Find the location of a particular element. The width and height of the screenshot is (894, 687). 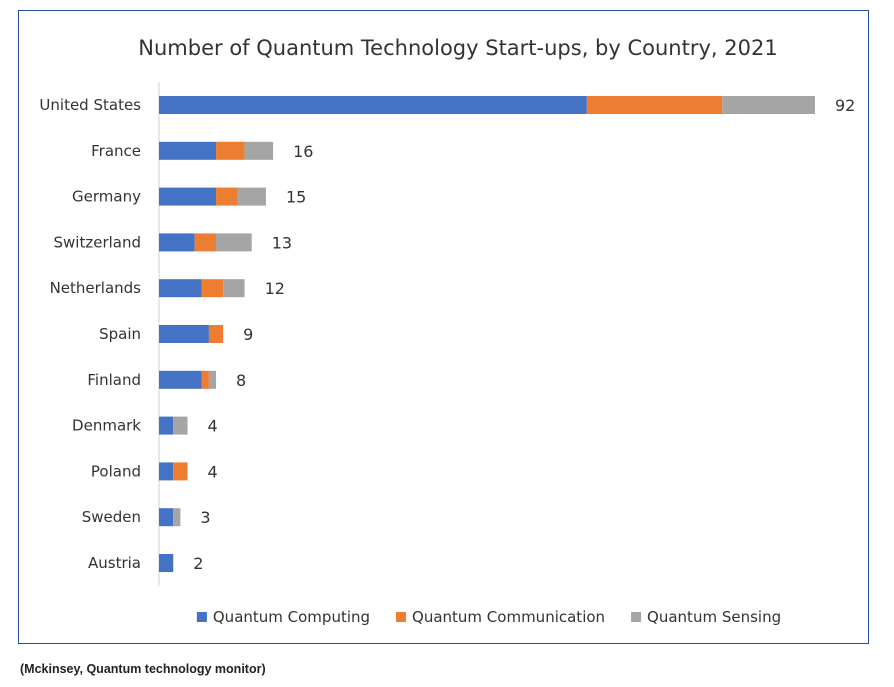

legend-label-series-2: Quantum Sensing is located at coordinates (714, 617).